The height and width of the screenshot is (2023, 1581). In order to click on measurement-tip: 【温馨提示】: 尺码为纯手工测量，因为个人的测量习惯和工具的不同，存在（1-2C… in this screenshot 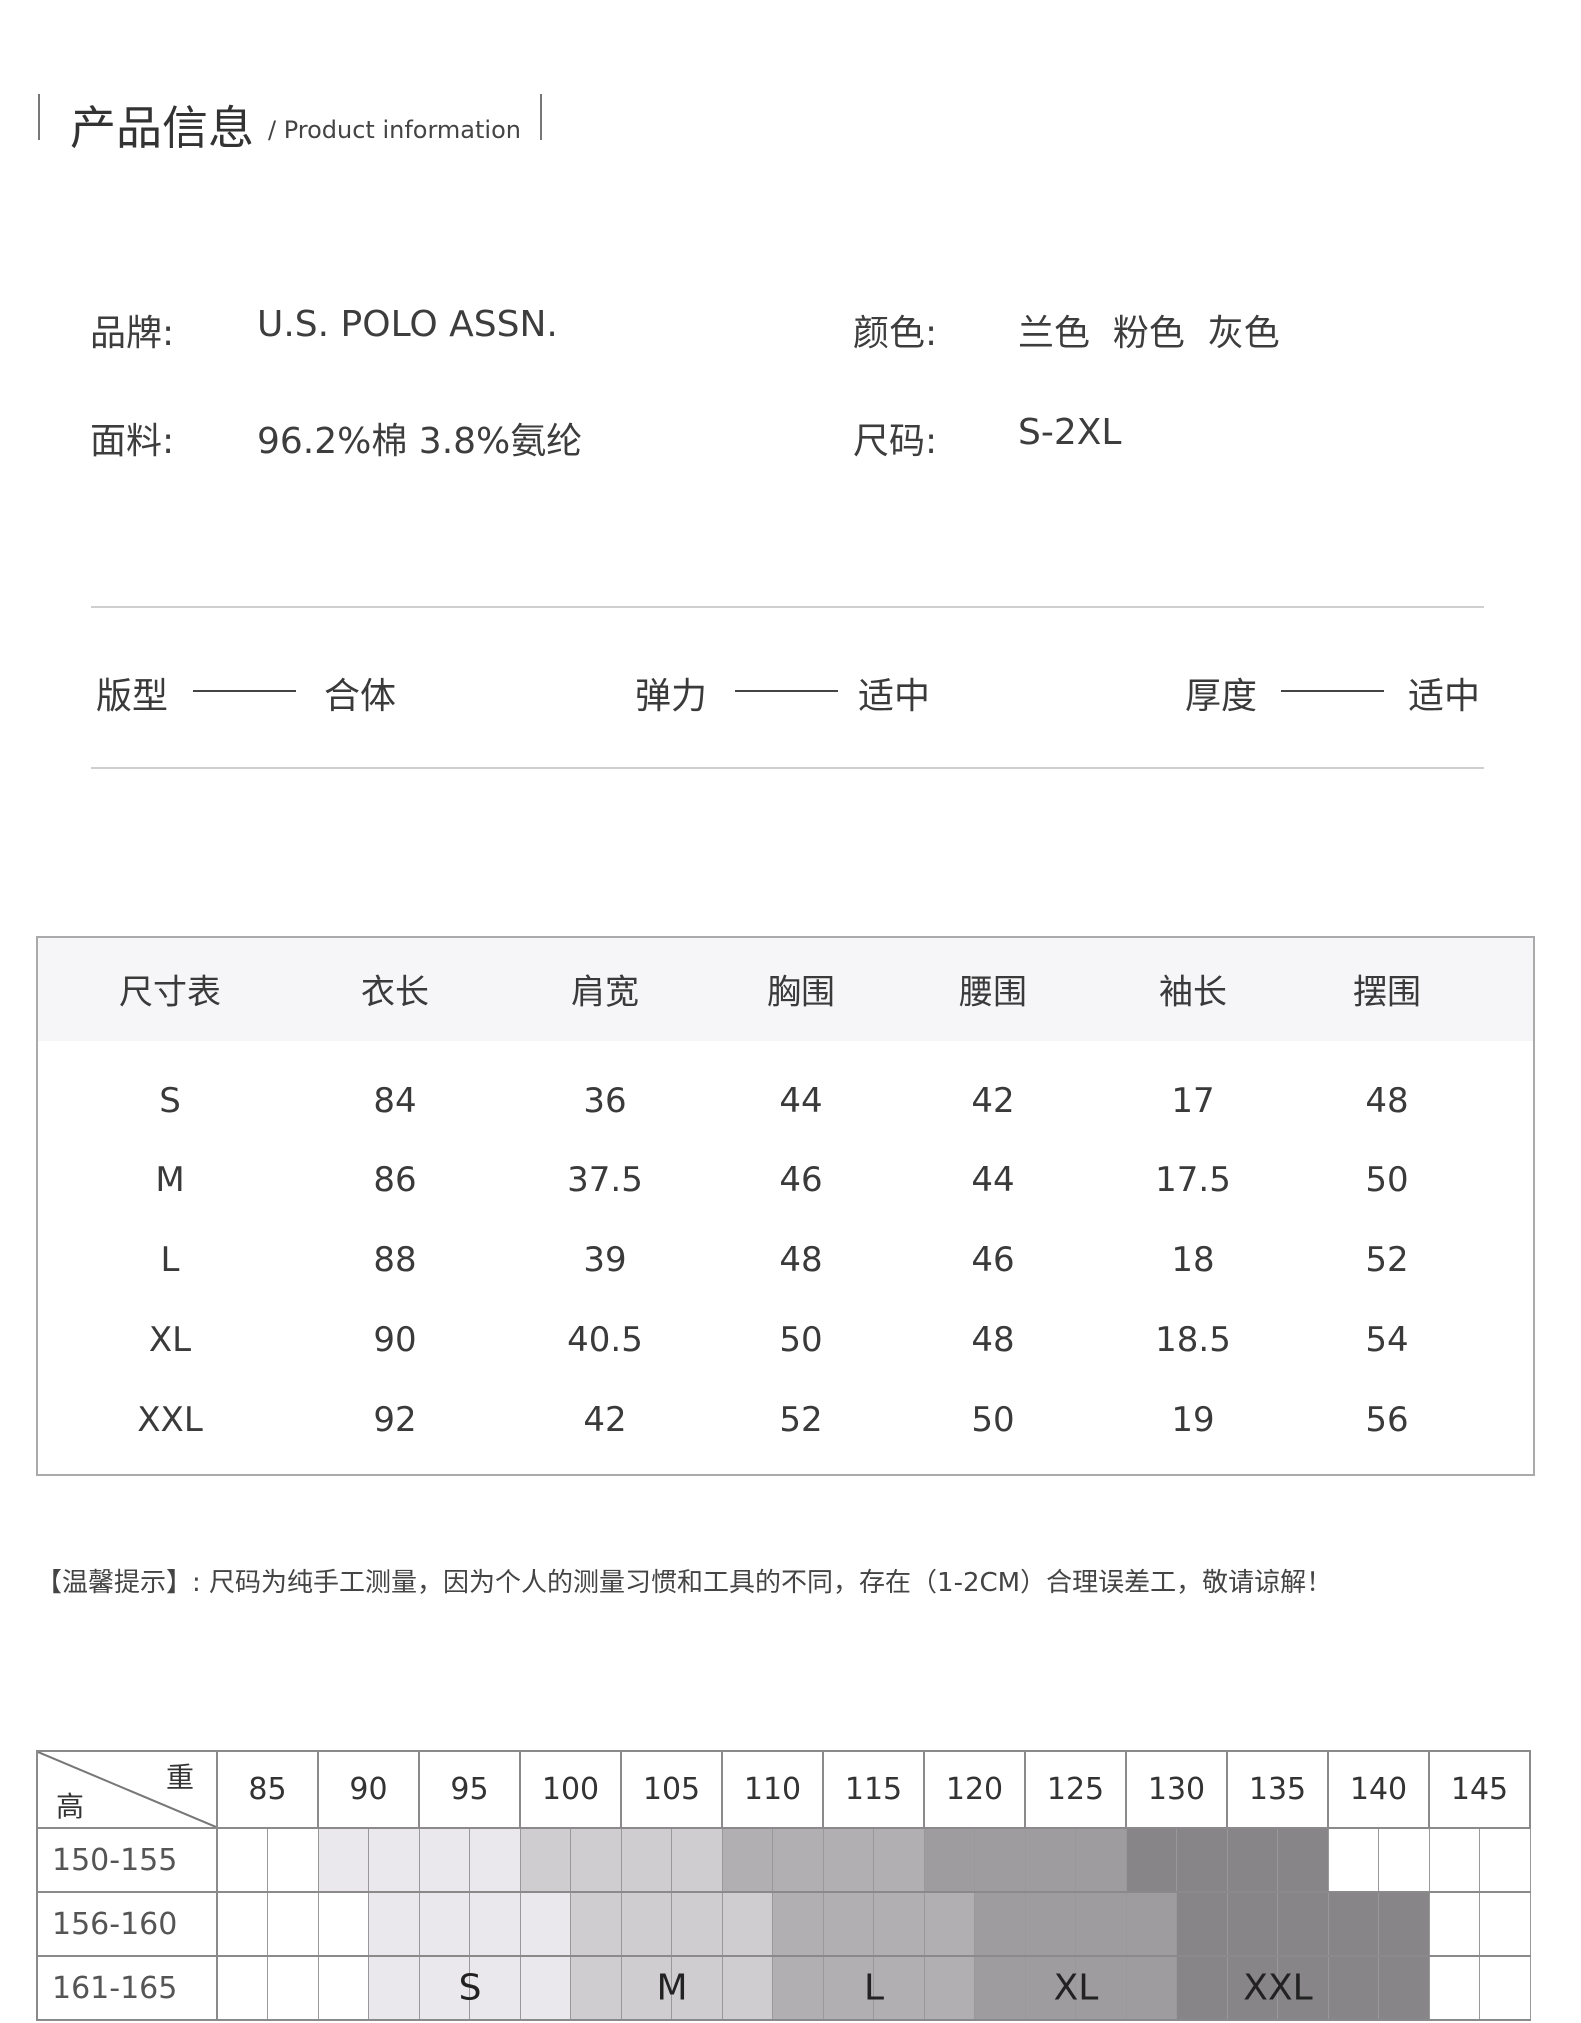, I will do `click(684, 1583)`.